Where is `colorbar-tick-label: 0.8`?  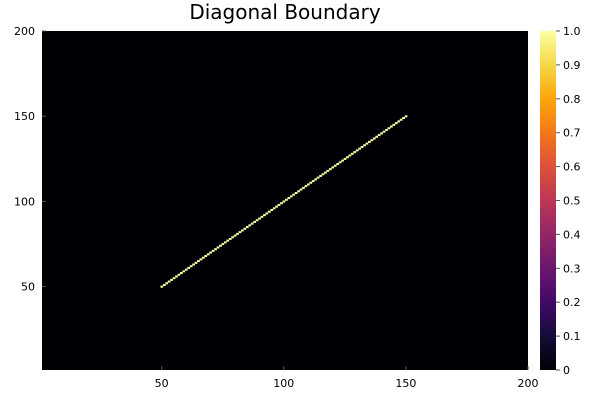 colorbar-tick-label: 0.8 is located at coordinates (572, 99).